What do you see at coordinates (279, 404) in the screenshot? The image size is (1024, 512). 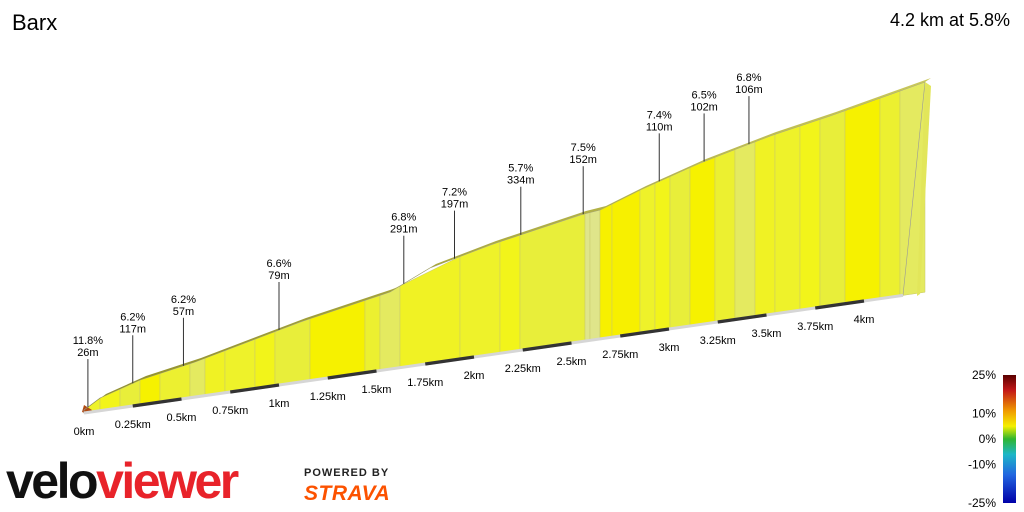 I see `distance-tick-label: 1km` at bounding box center [279, 404].